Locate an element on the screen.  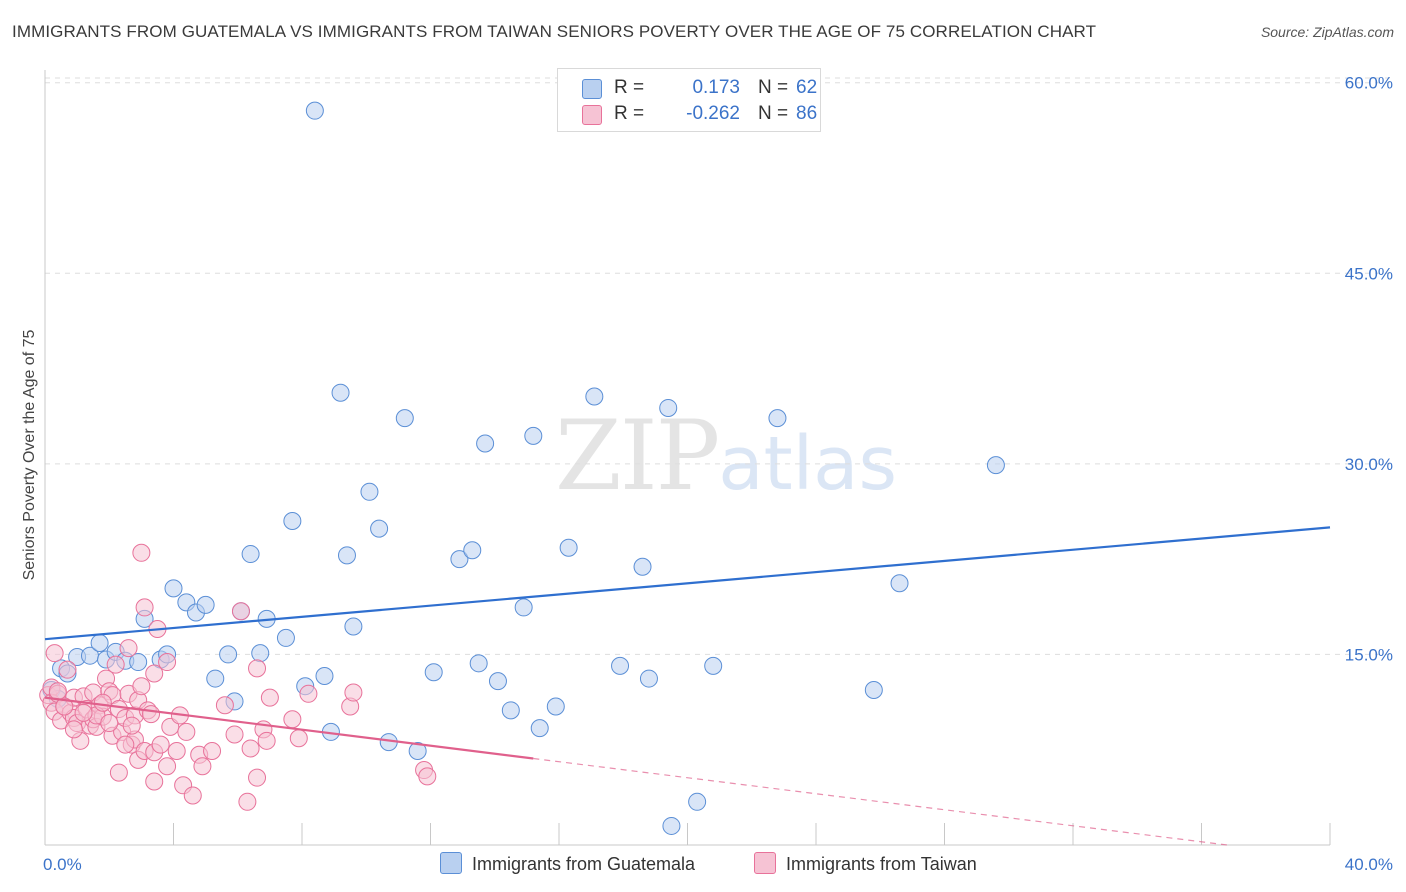
x-tick-label: 0.0% is located at coordinates (62, 864).